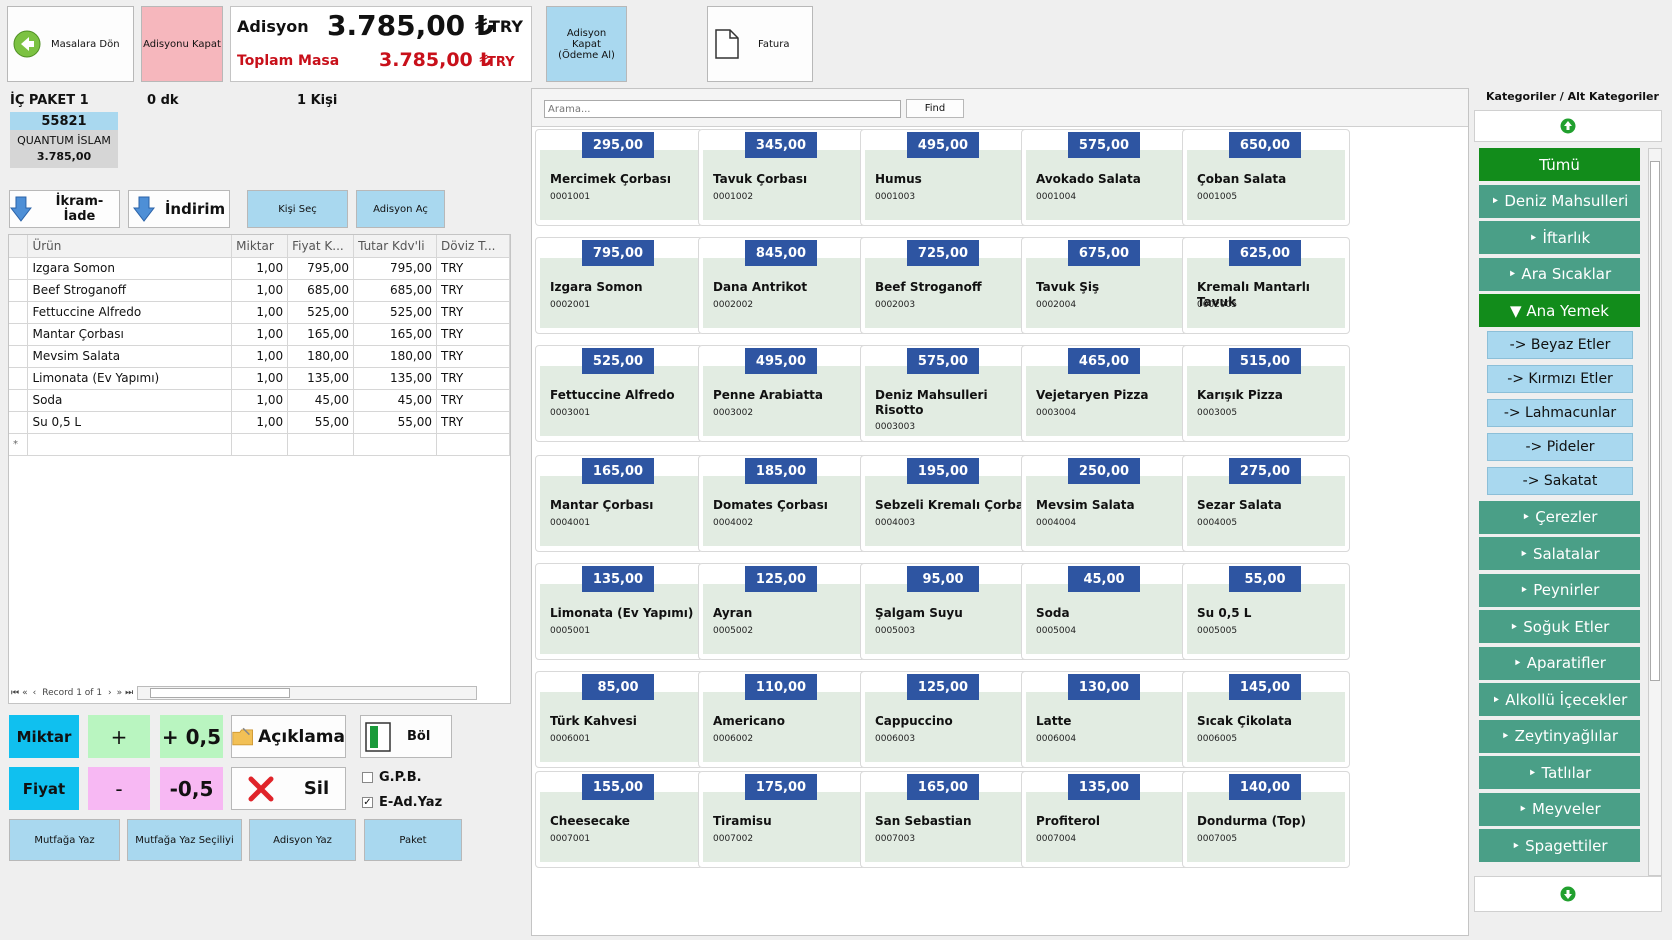 The height and width of the screenshot is (940, 1672). I want to click on table-row: Fettuccine Alfredo 1,00 525,00 525,00 TRY, so click(259, 312).